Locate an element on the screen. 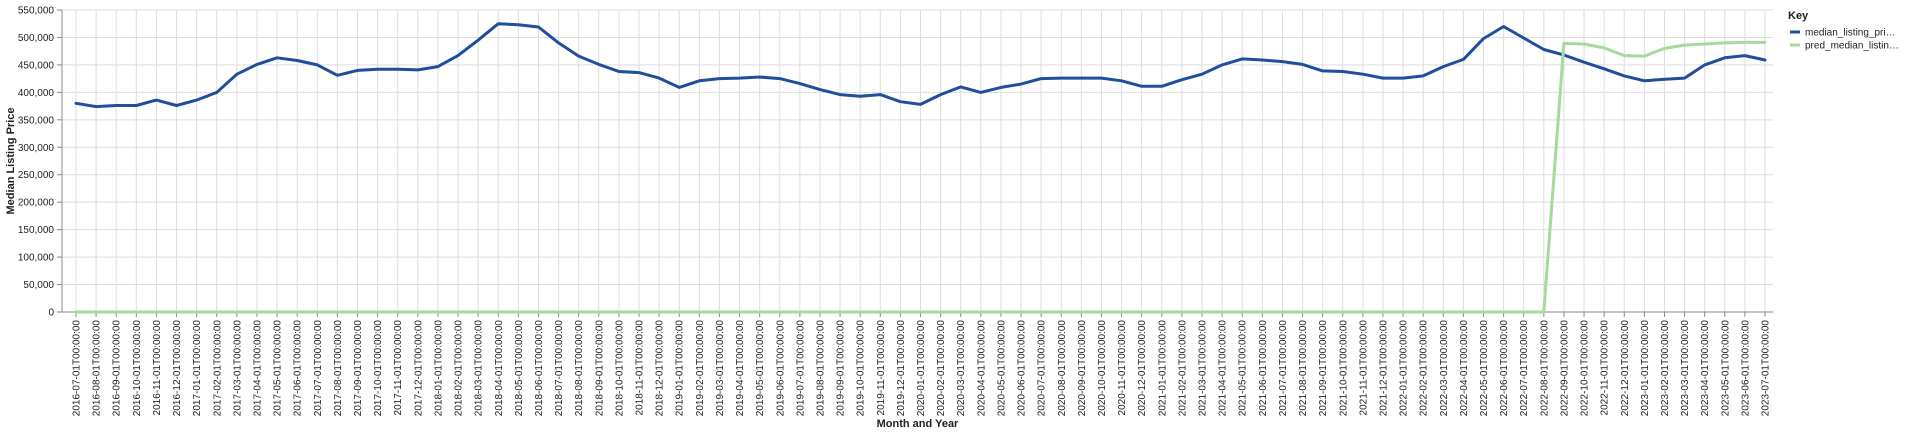 This screenshot has width=1920, height=434. y-tick-label: 100,000 is located at coordinates (36, 258).